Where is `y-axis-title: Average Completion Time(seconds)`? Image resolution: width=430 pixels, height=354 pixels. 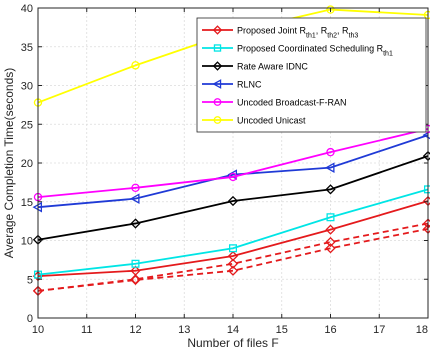 y-axis-title: Average Completion Time(seconds) is located at coordinates (9, 163).